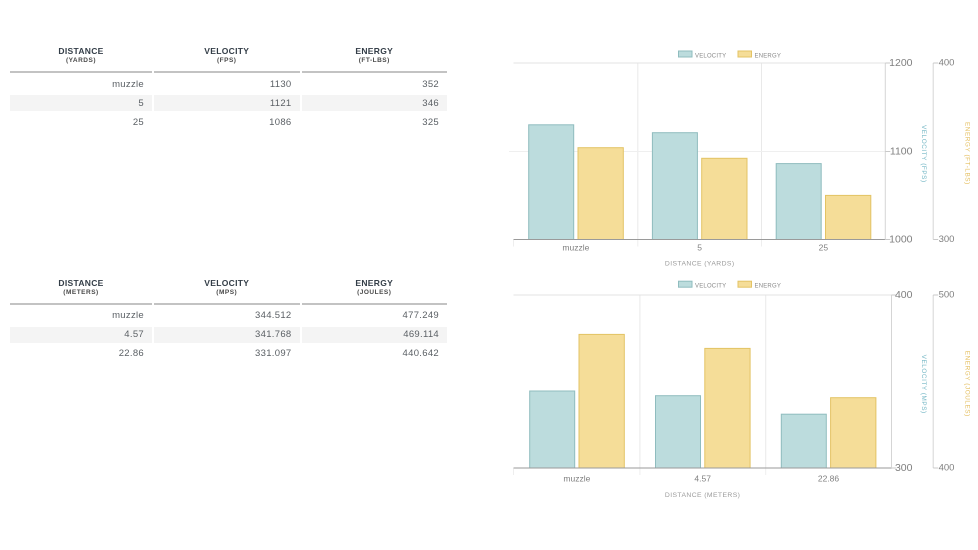 This screenshot has width=978, height=550. Describe the element at coordinates (947, 295) in the screenshot. I see `svg-text: 500` at that location.